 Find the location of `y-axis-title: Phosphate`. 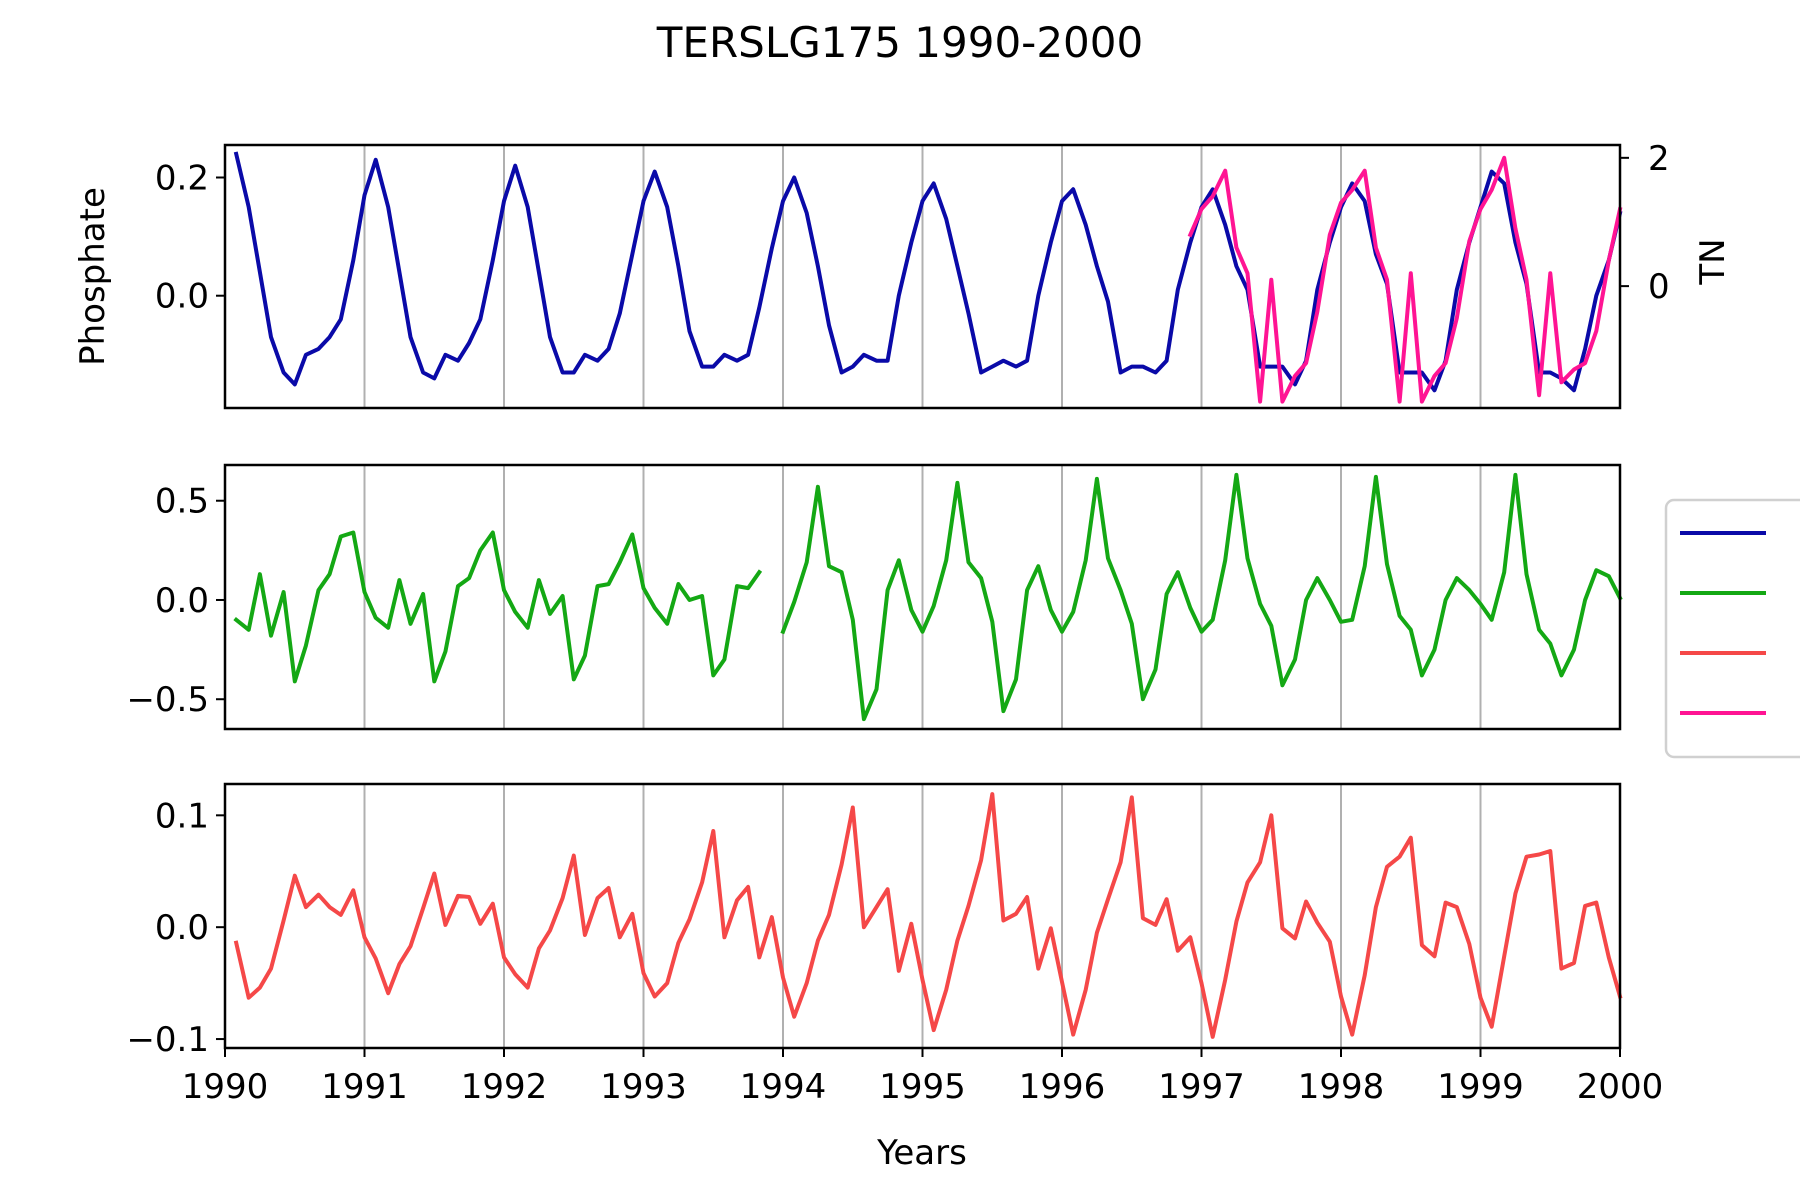

y-axis-title: Phosphate is located at coordinates (93, 276).